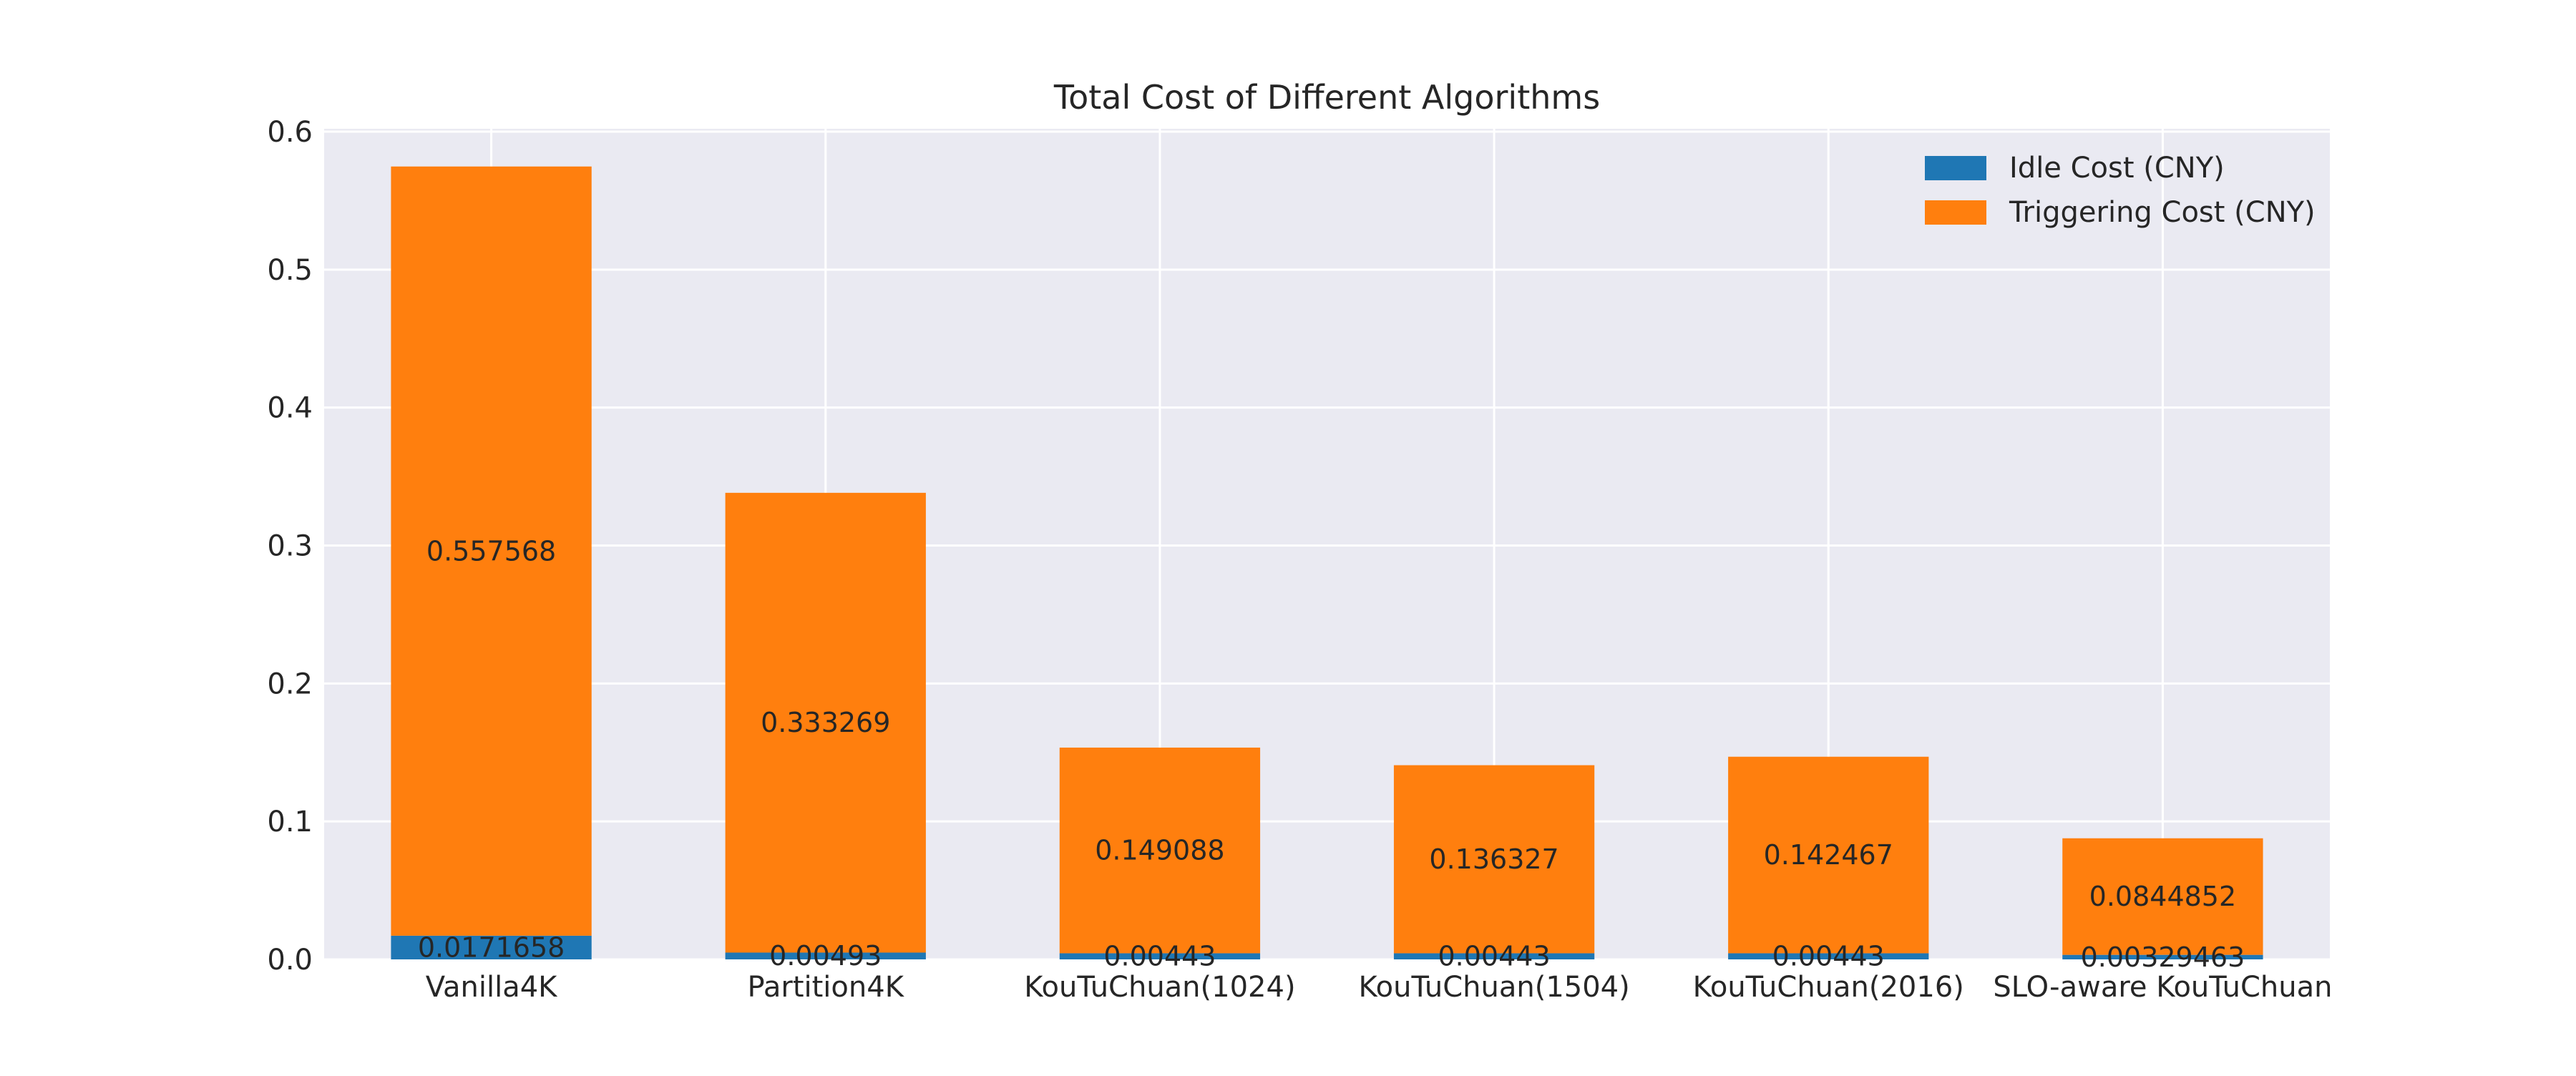  I want to click on legend-swatch-triggering-cost, so click(1955, 213).